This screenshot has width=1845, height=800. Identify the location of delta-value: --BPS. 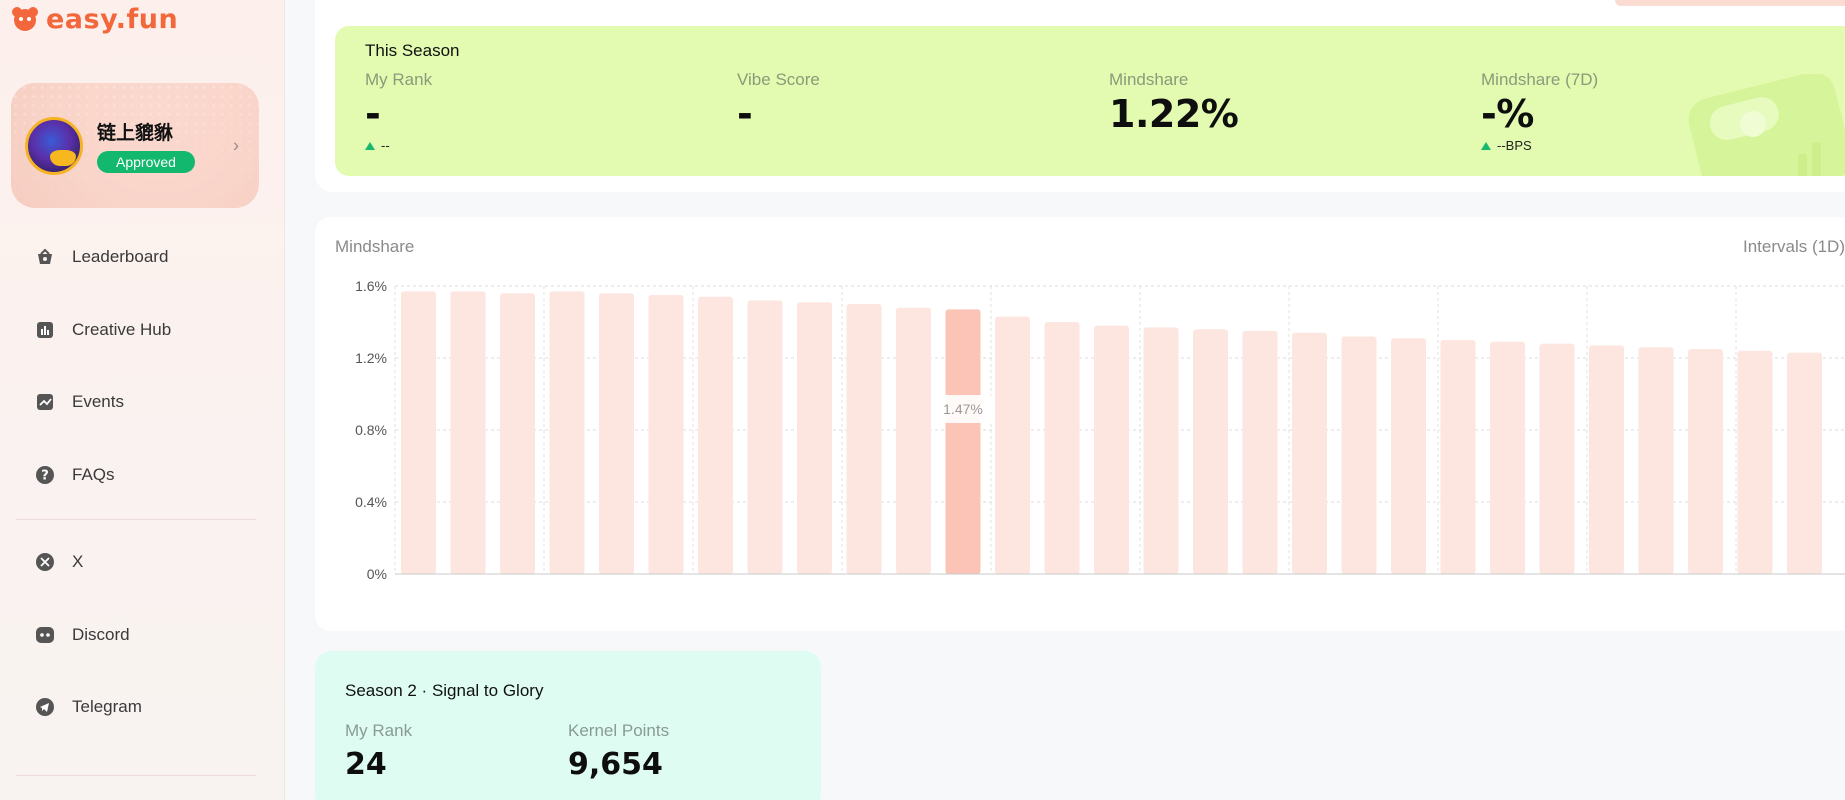
(1514, 145).